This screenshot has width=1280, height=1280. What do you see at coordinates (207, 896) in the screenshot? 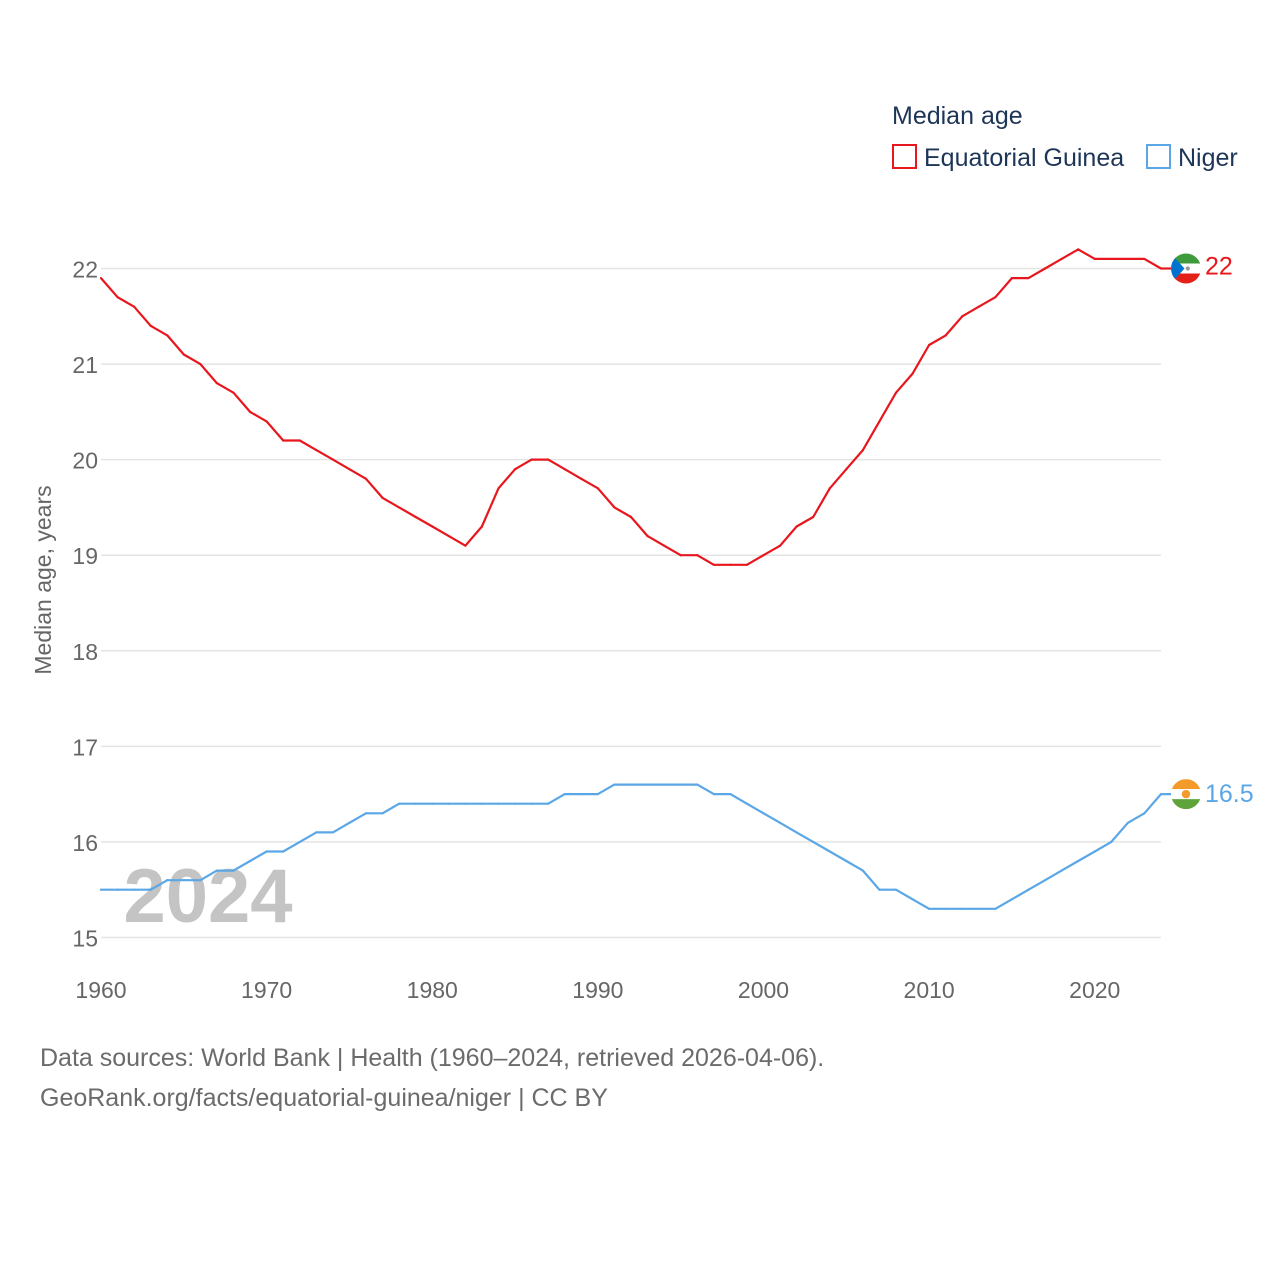
I see `year-label: 2024` at bounding box center [207, 896].